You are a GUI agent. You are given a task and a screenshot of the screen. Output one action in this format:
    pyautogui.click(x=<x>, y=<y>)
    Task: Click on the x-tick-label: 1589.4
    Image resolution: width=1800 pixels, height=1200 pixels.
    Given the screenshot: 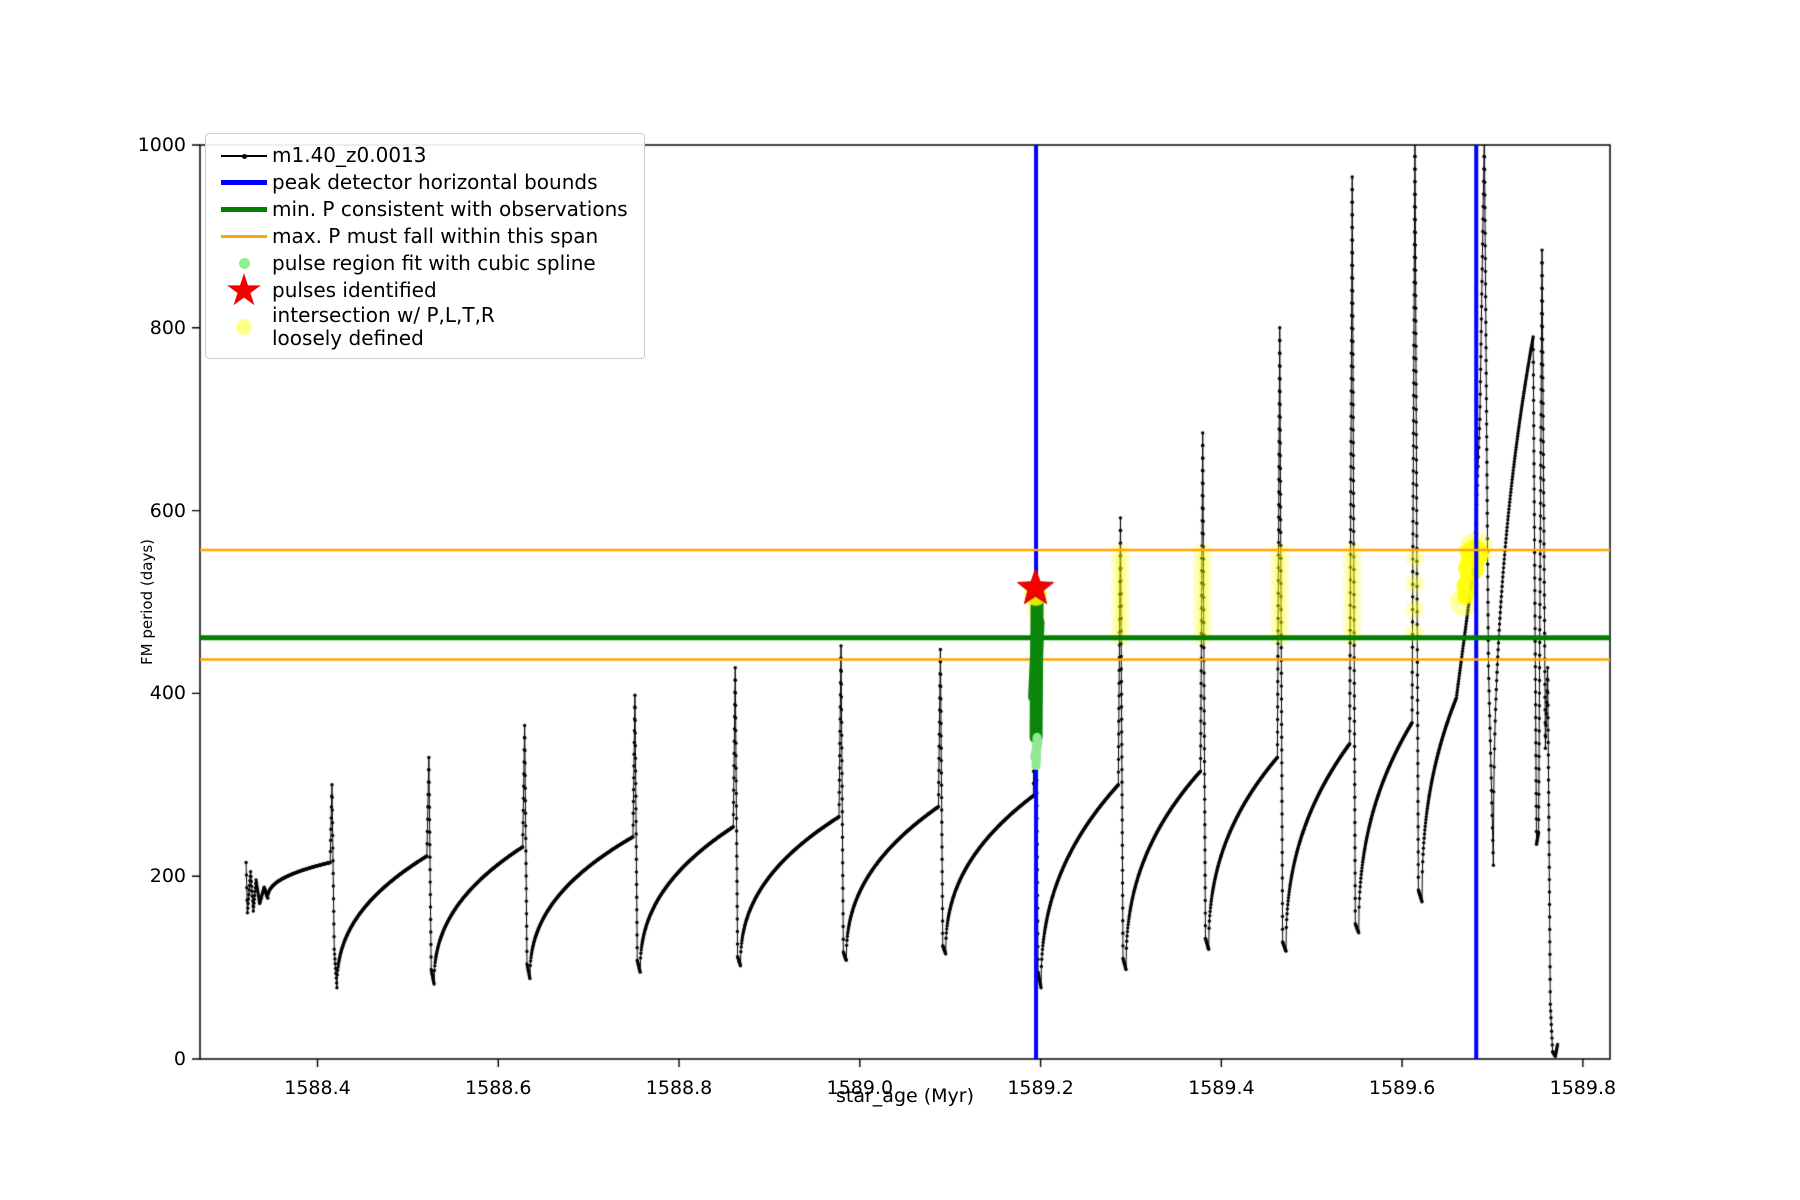 What is the action you would take?
    pyautogui.click(x=1221, y=1088)
    